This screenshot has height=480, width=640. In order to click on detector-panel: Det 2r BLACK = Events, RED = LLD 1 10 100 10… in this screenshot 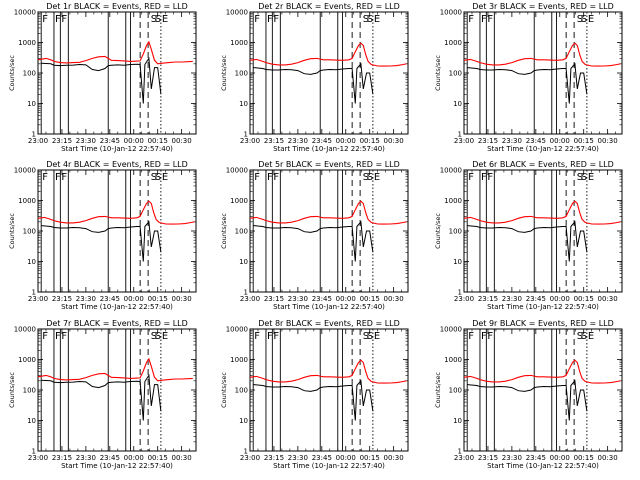, I will do `click(314, 77)`.